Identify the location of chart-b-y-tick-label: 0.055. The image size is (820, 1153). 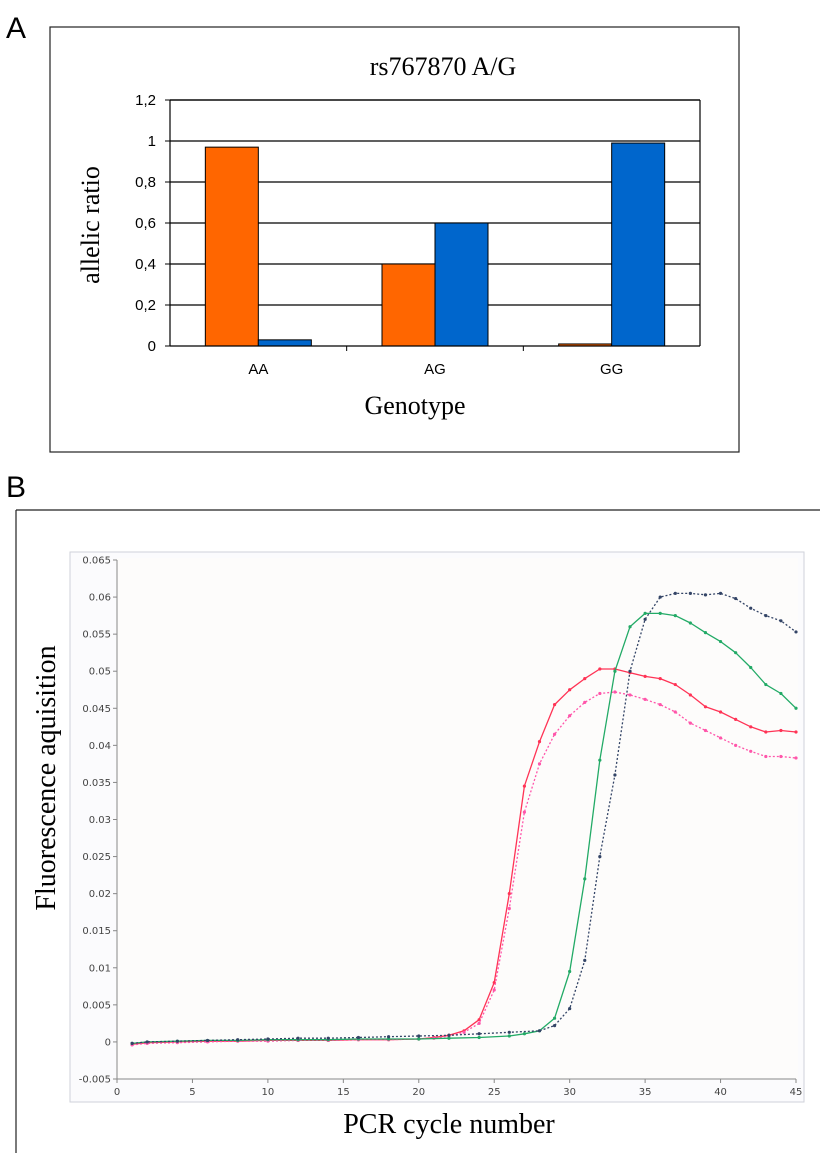
(96, 635).